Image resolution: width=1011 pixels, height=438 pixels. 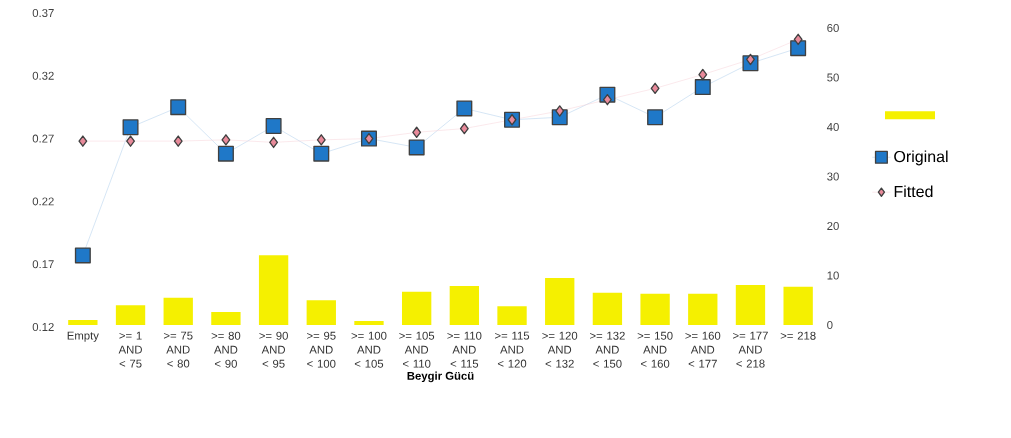 I want to click on y2-tick-label: 10, so click(x=833, y=275).